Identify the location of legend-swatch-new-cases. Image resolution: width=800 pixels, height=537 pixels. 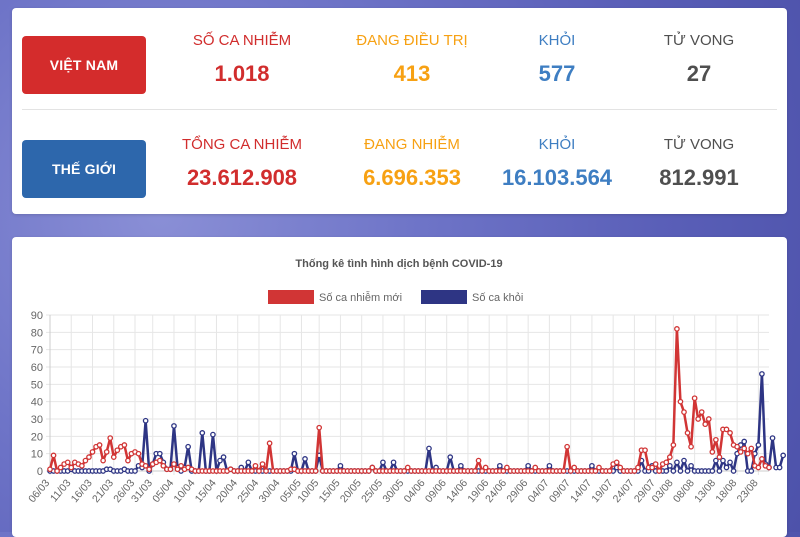
(291, 297).